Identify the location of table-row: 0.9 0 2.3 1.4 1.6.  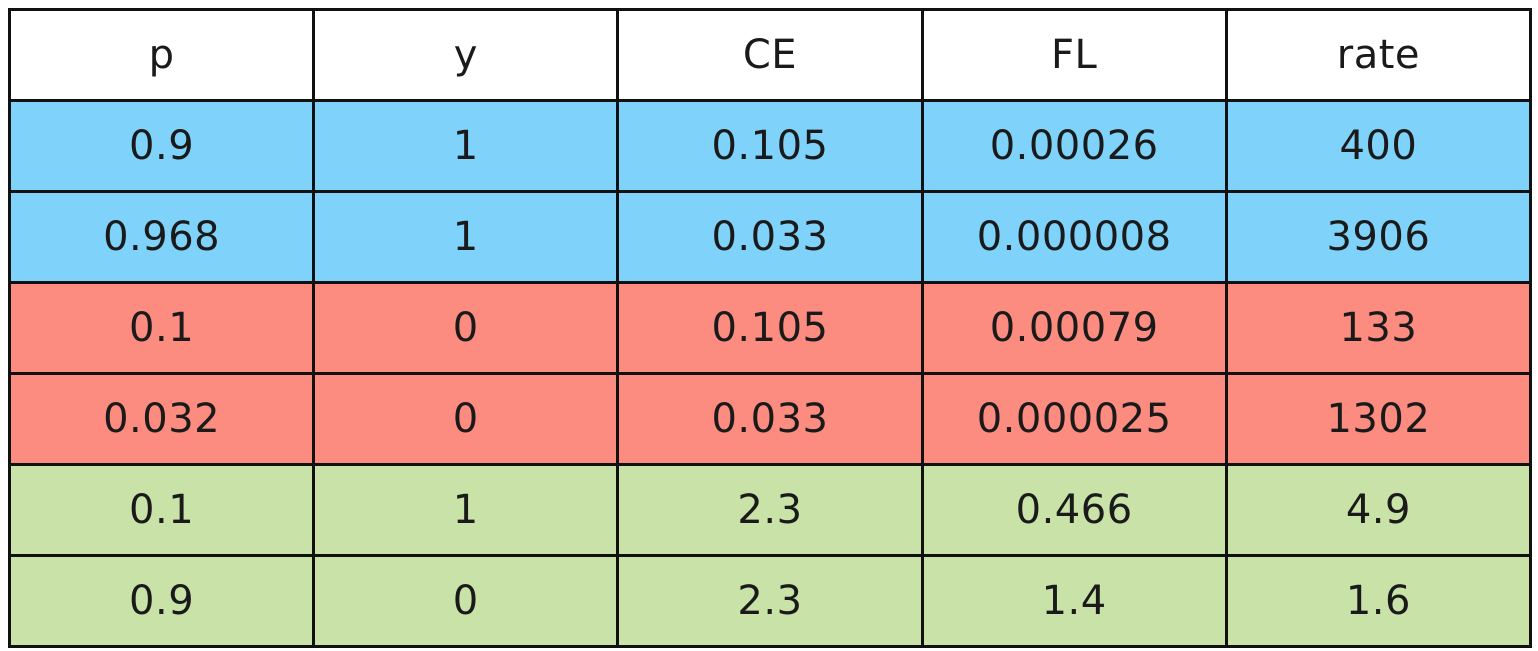
(770, 601).